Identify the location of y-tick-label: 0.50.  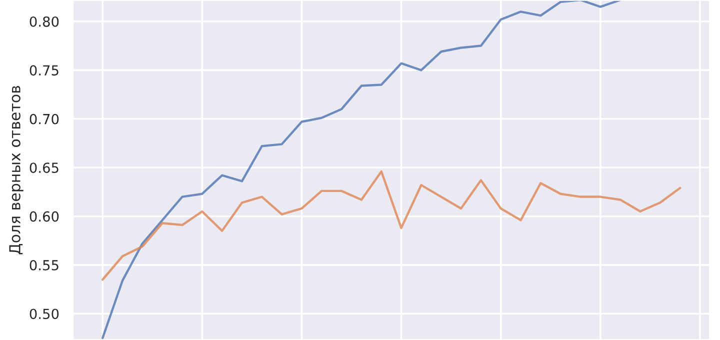
(44, 314).